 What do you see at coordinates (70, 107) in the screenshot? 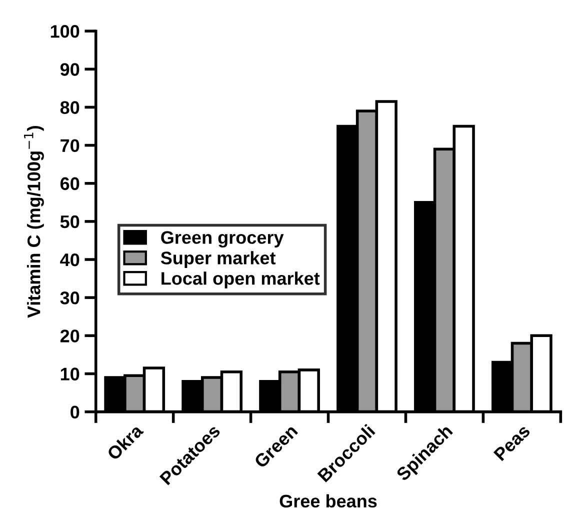
I see `y-tick-label: 80` at bounding box center [70, 107].